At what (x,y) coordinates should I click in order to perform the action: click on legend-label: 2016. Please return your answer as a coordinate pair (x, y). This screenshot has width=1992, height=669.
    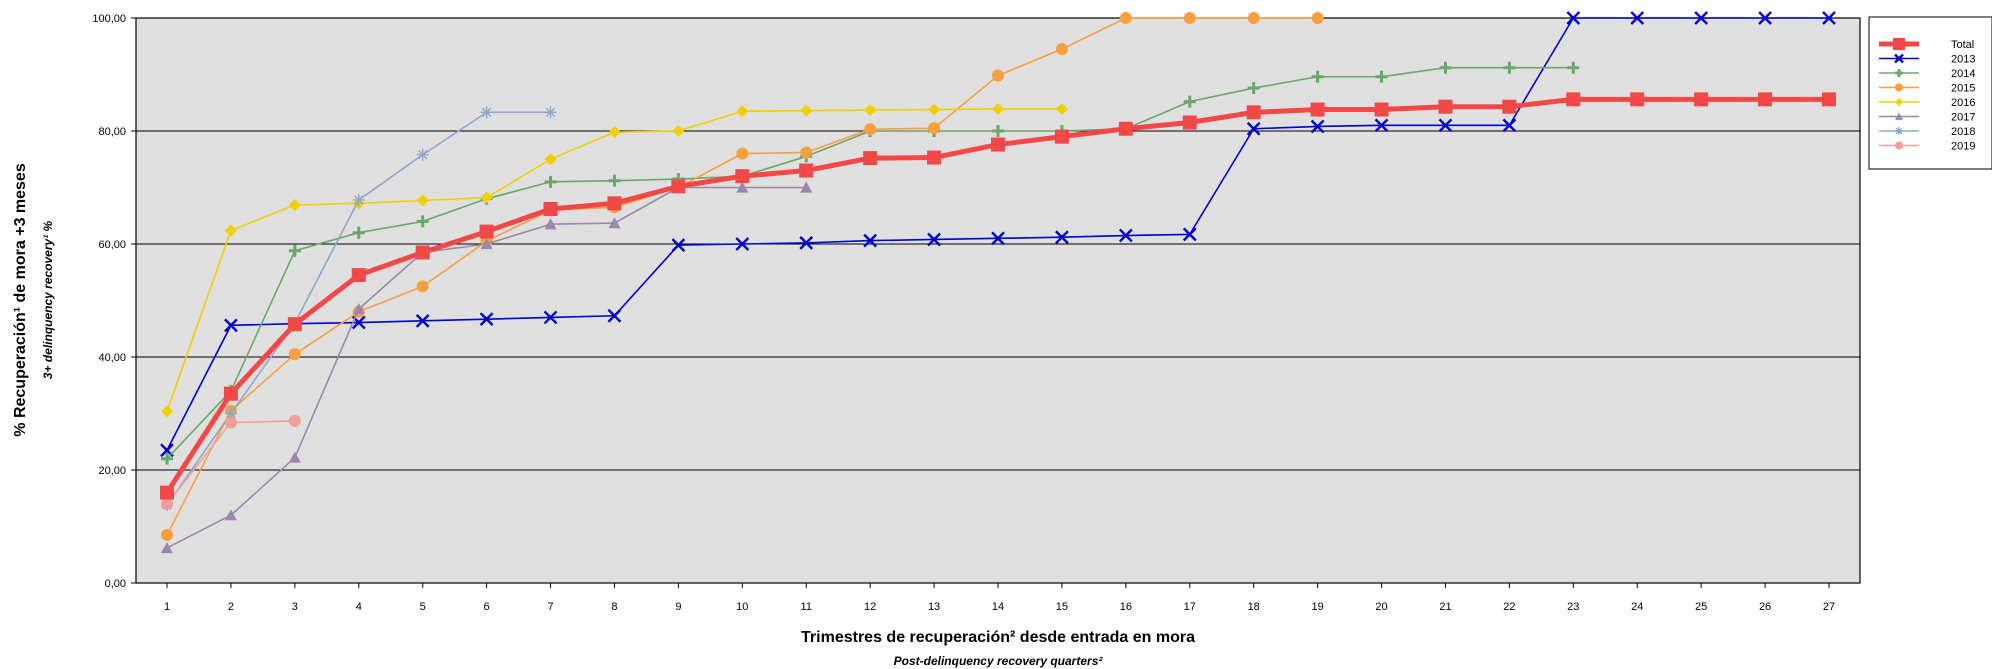
    Looking at the image, I should click on (1963, 103).